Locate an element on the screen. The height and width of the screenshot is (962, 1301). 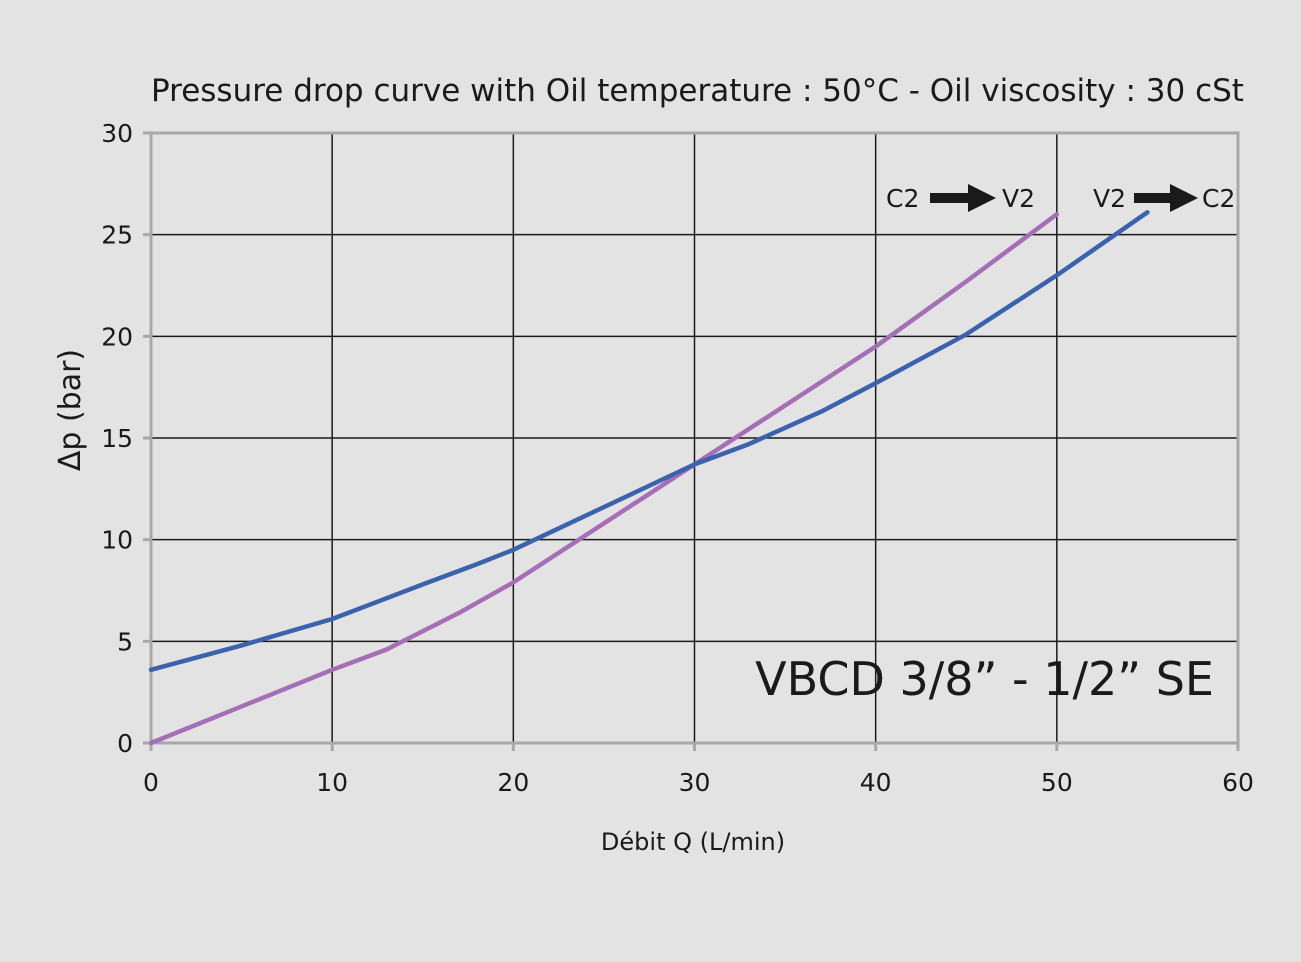
x-tick-label: 60 is located at coordinates (1238, 782).